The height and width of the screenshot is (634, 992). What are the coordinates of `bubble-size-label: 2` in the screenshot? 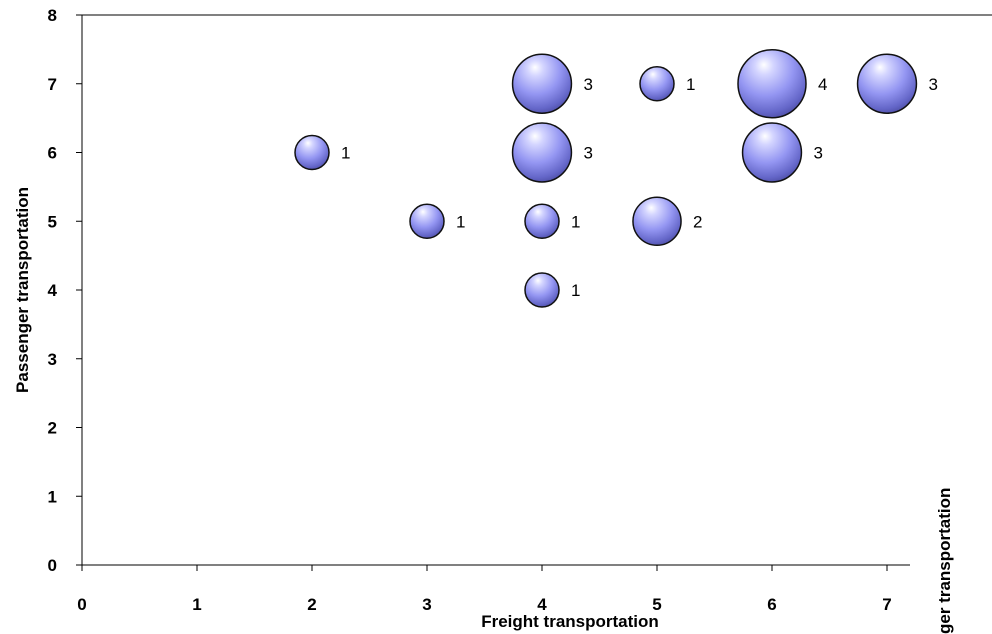 It's located at (697, 221).